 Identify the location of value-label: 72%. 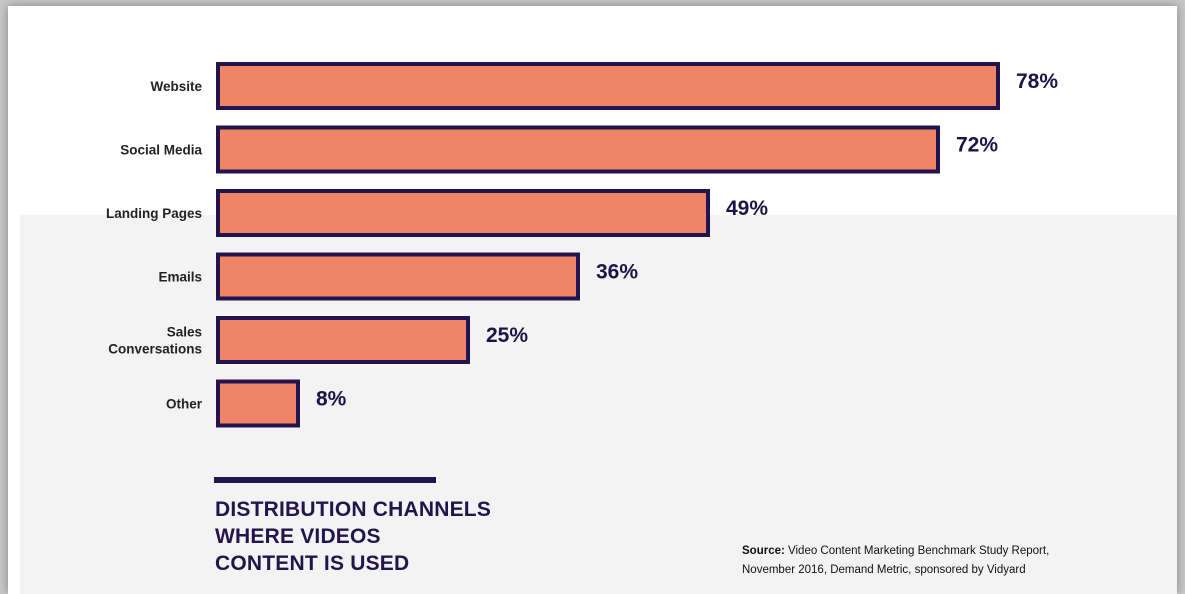
(977, 145).